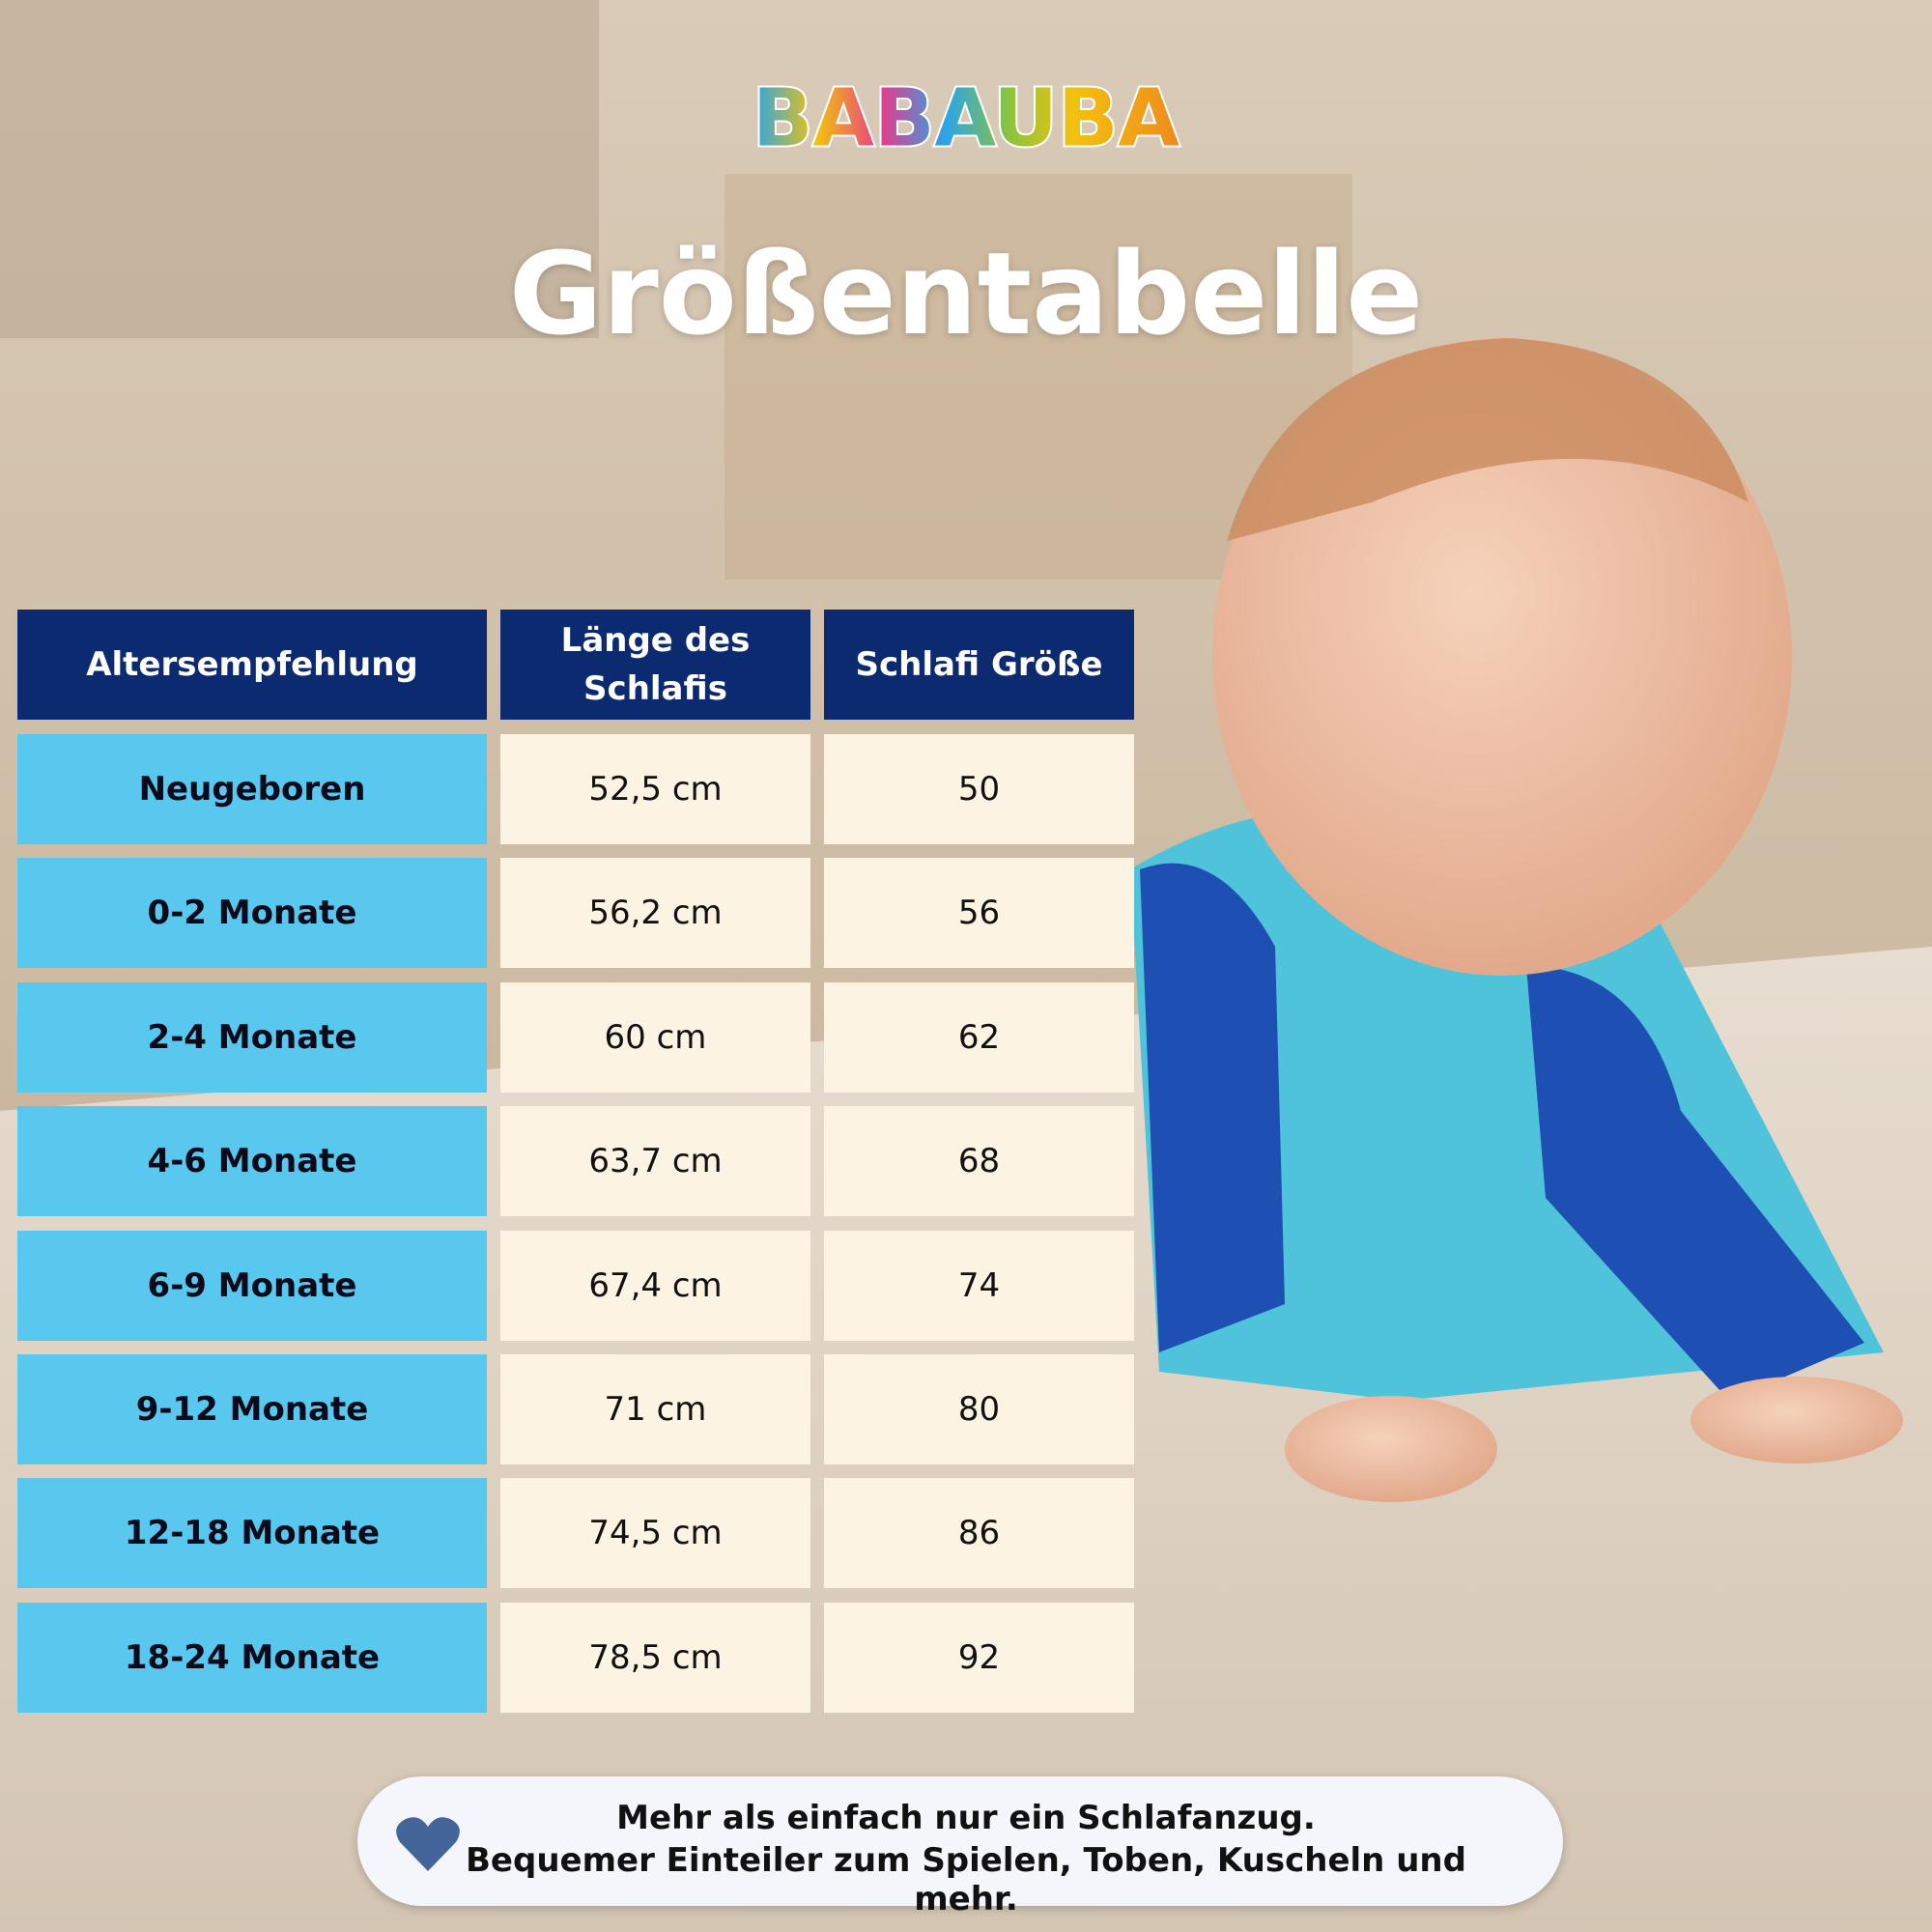  What do you see at coordinates (1487, 439) in the screenshot?
I see `hair` at bounding box center [1487, 439].